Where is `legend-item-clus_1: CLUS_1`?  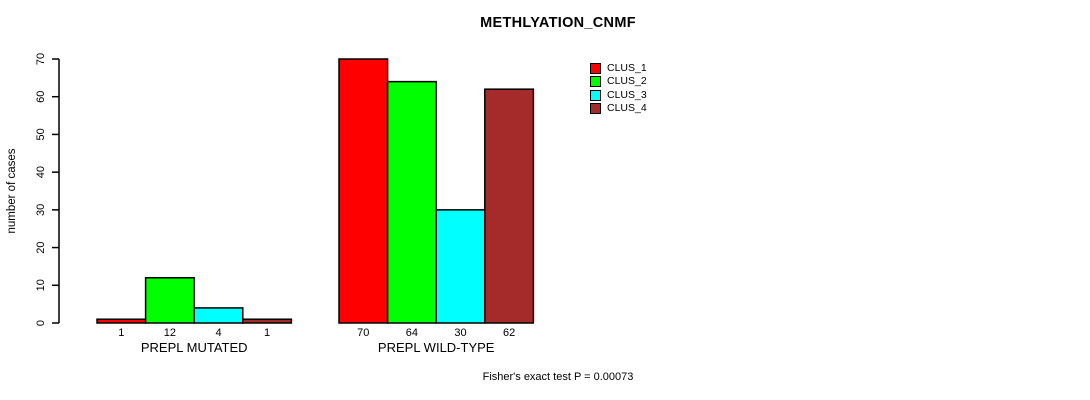 legend-item-clus_1: CLUS_1 is located at coordinates (618, 68).